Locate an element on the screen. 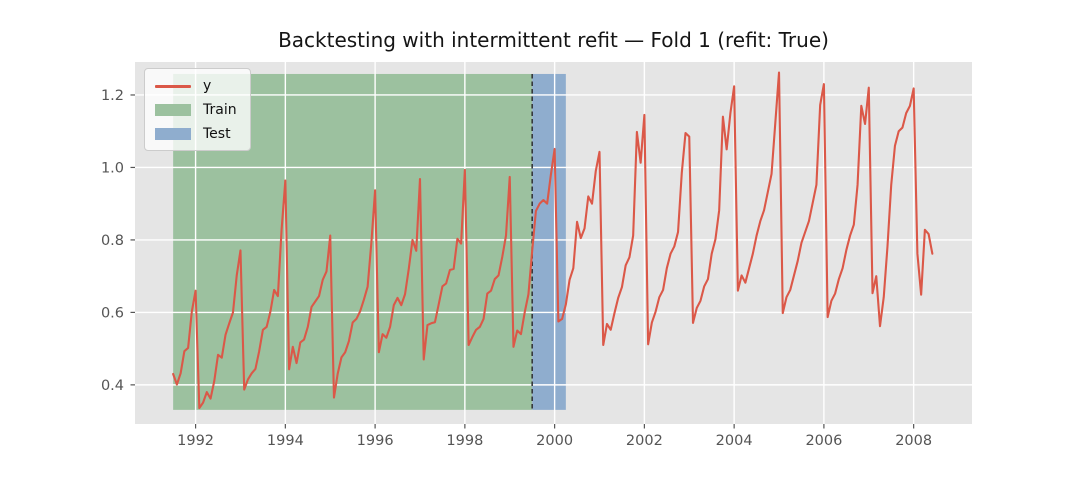 The image size is (1080, 480). legend-item-y: y is located at coordinates (196, 85).